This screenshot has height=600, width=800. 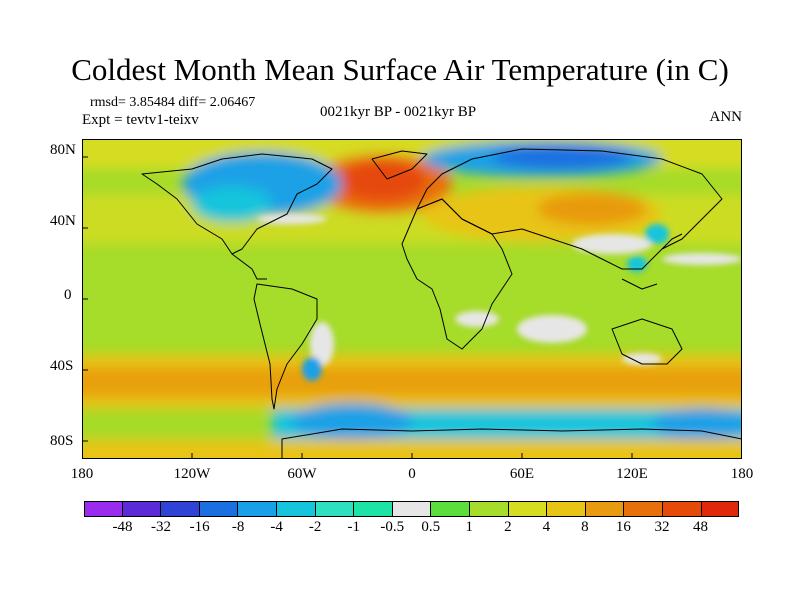 What do you see at coordinates (315, 527) in the screenshot?
I see `colorbar-label: -2` at bounding box center [315, 527].